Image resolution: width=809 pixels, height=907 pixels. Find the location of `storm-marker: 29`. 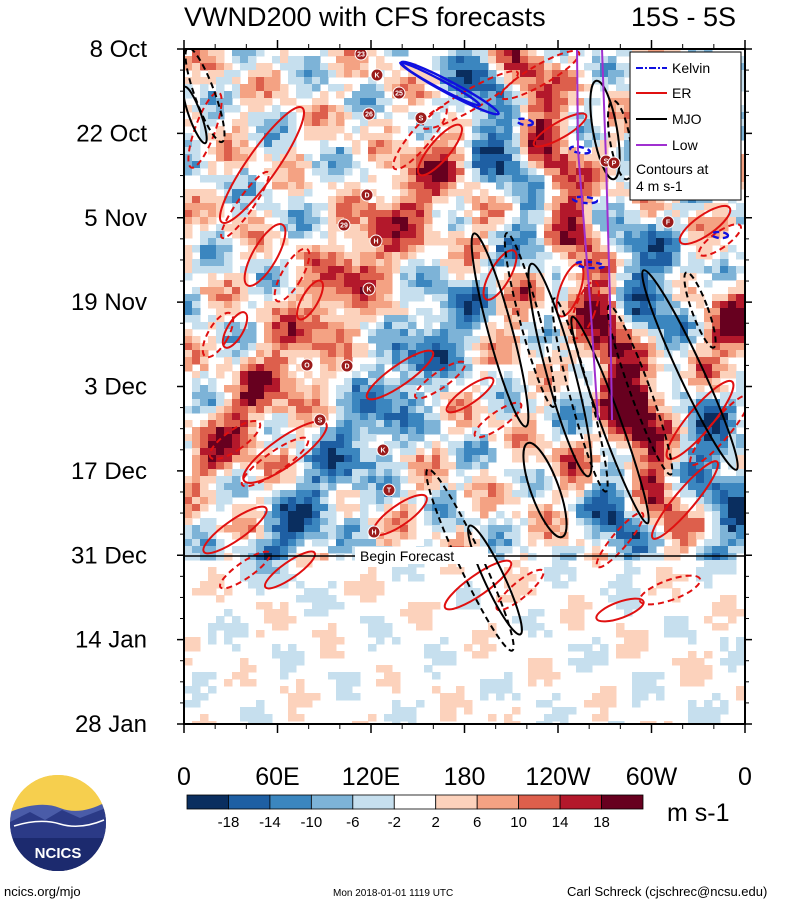

storm-marker: 29 is located at coordinates (344, 225).